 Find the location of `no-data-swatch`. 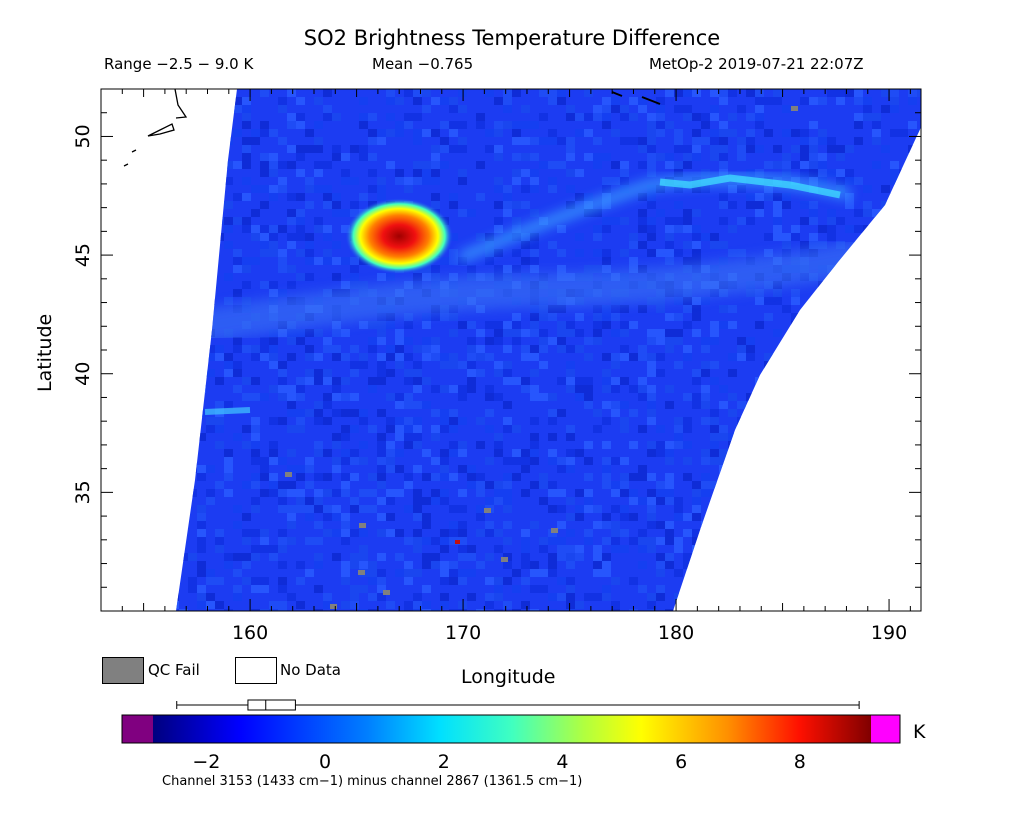

no-data-swatch is located at coordinates (256, 670).